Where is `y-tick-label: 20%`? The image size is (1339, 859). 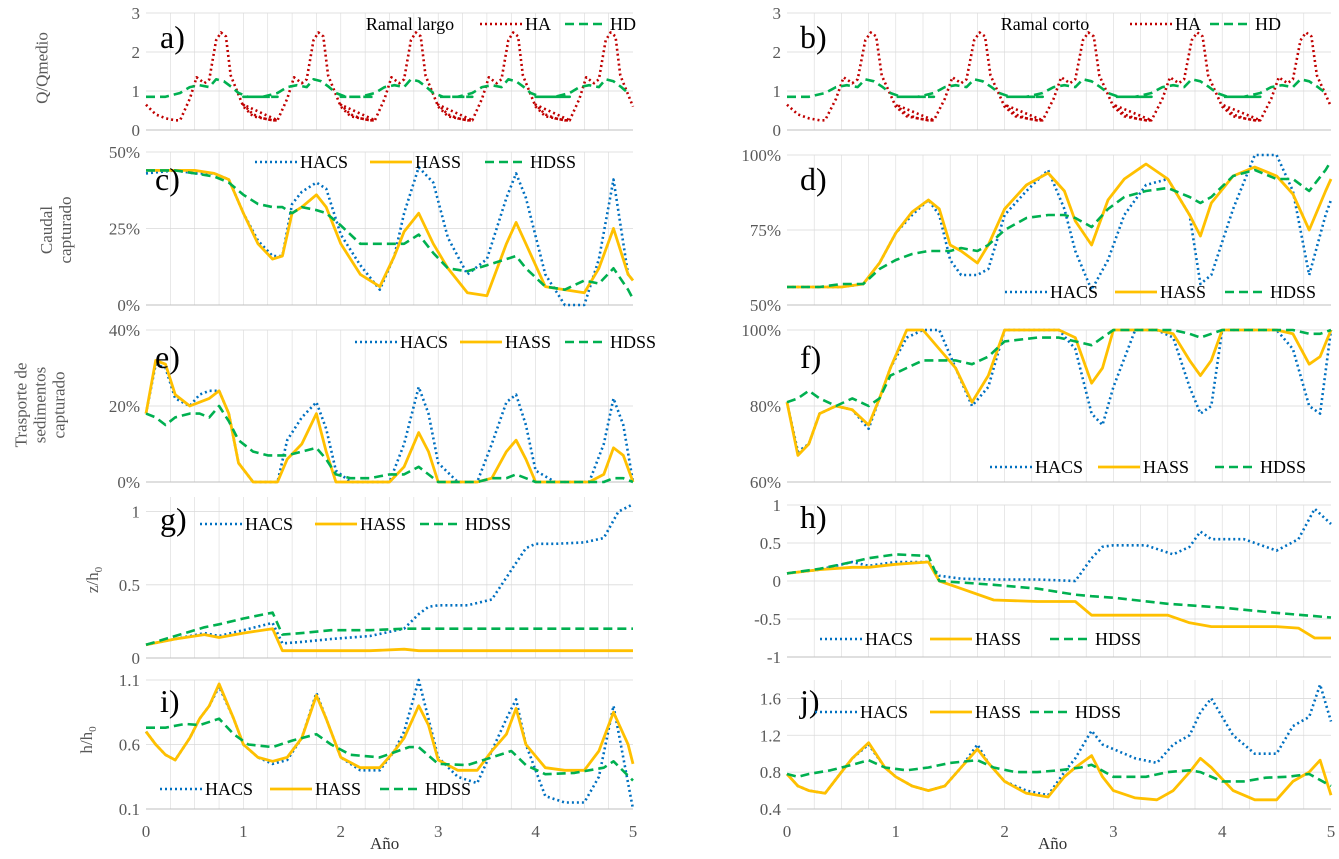 y-tick-label: 20% is located at coordinates (124, 406).